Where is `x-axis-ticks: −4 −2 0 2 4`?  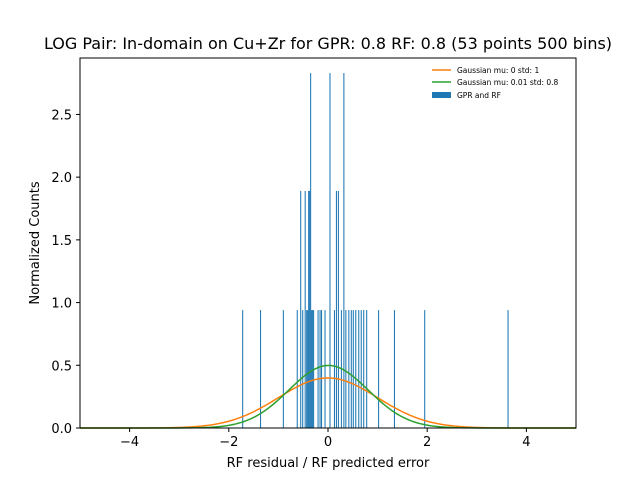 x-axis-ticks: −4 −2 0 2 4 is located at coordinates (325, 439).